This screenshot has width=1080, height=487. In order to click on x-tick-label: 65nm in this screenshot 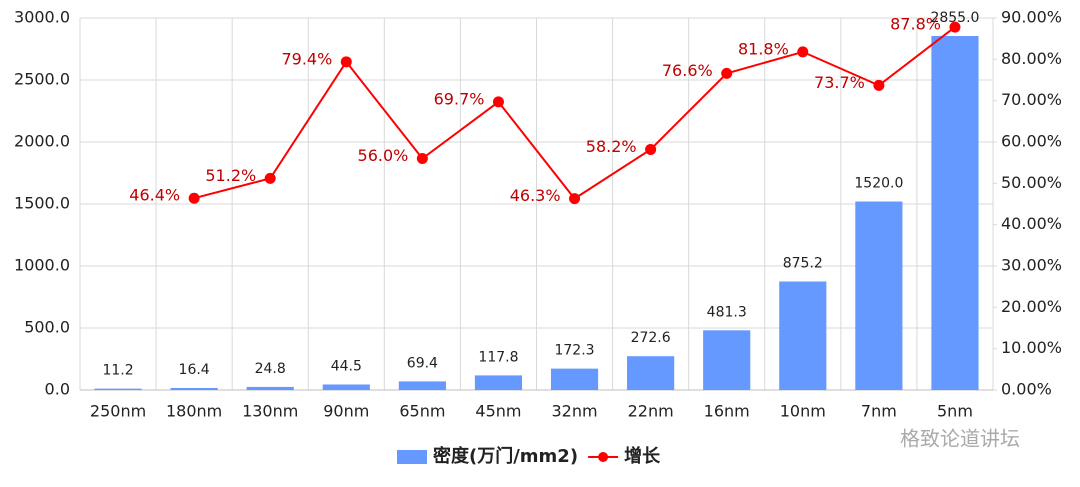, I will do `click(422, 411)`.